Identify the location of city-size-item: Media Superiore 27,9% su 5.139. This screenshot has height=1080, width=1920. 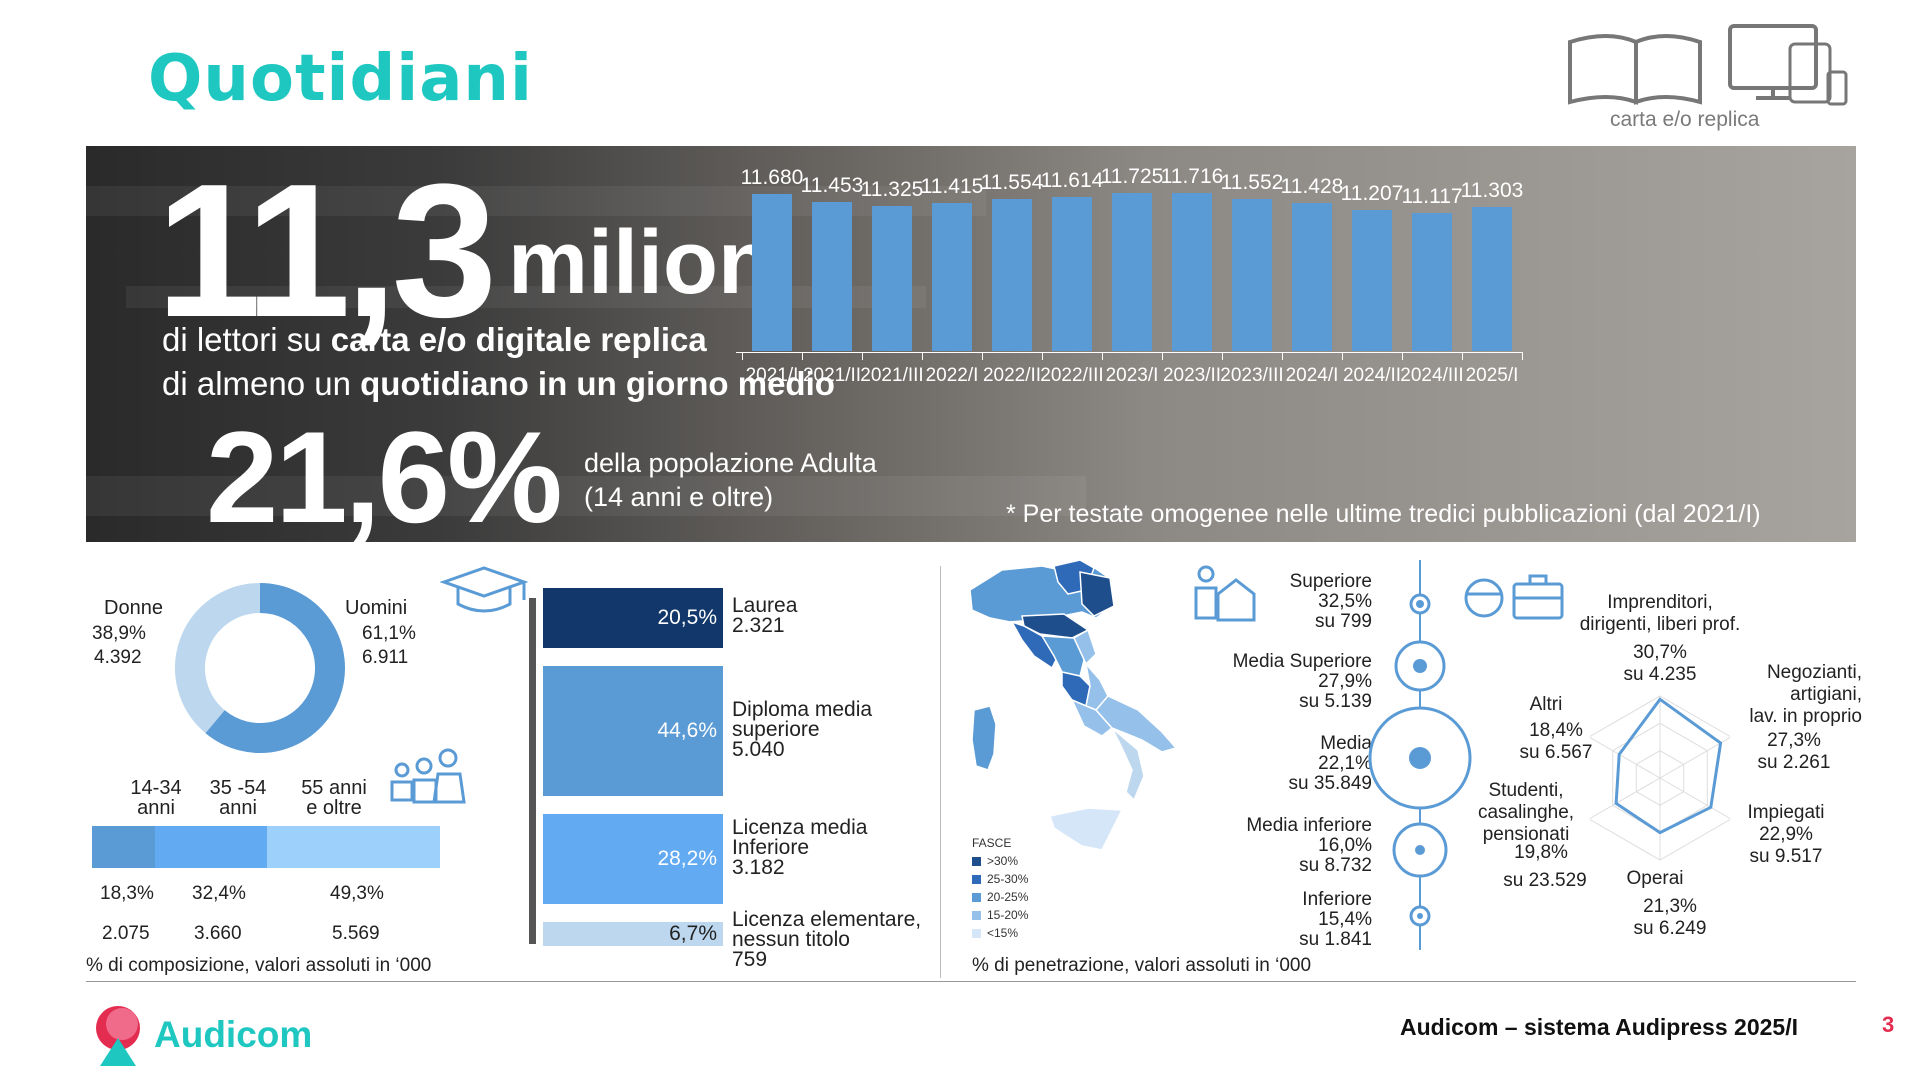
(1266, 682).